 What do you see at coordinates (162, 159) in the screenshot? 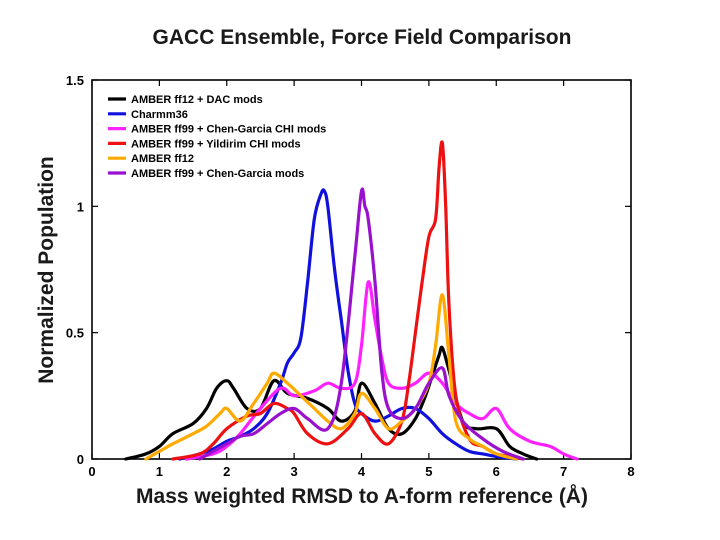
I see `legend-entry: AMBER ff12` at bounding box center [162, 159].